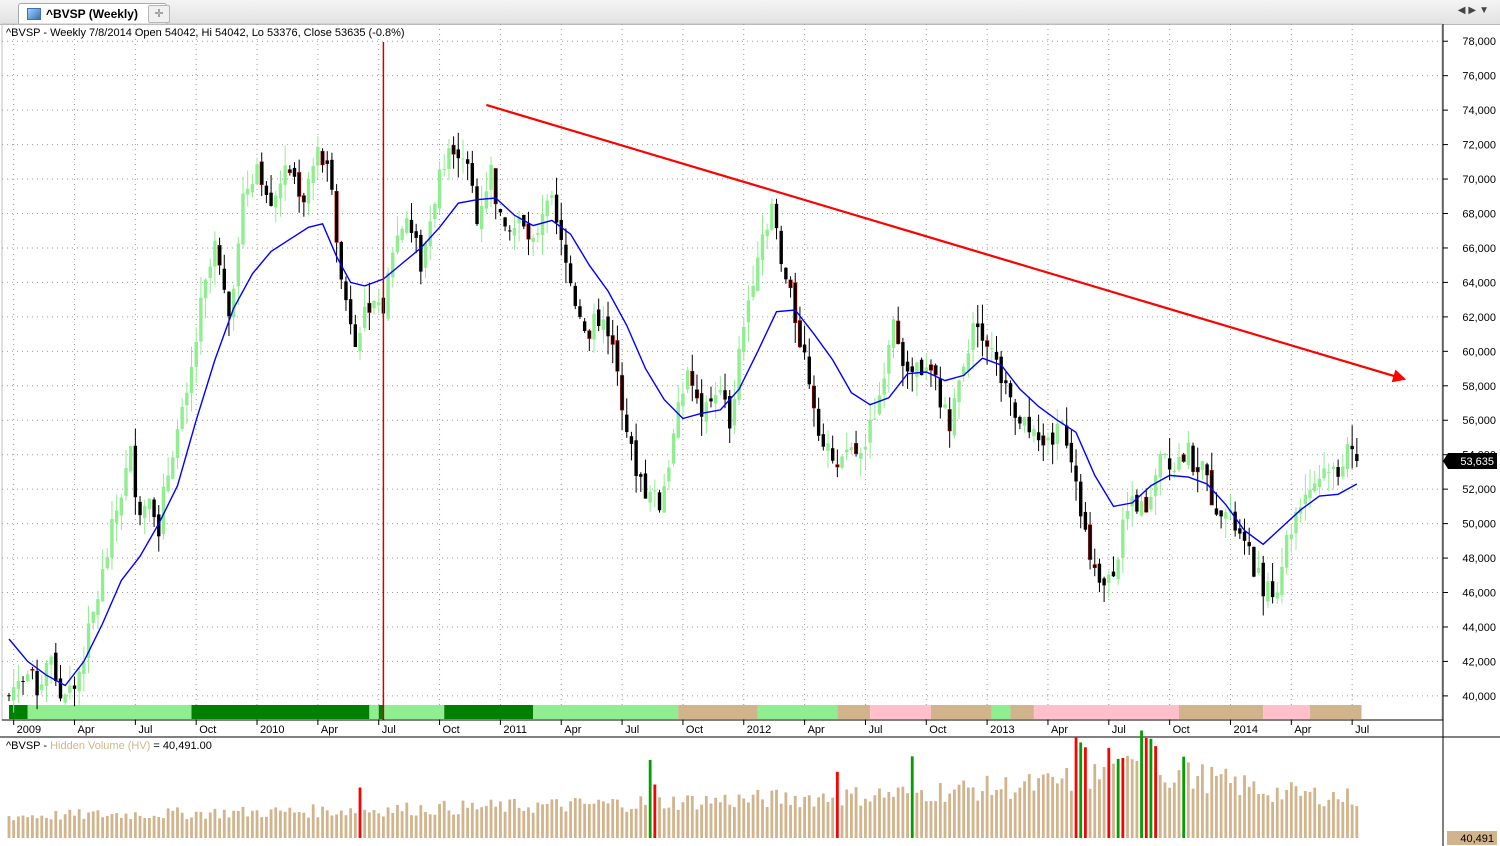 This screenshot has height=846, width=1500. What do you see at coordinates (1485, 10) in the screenshot?
I see `tab-list-icon: ▼` at bounding box center [1485, 10].